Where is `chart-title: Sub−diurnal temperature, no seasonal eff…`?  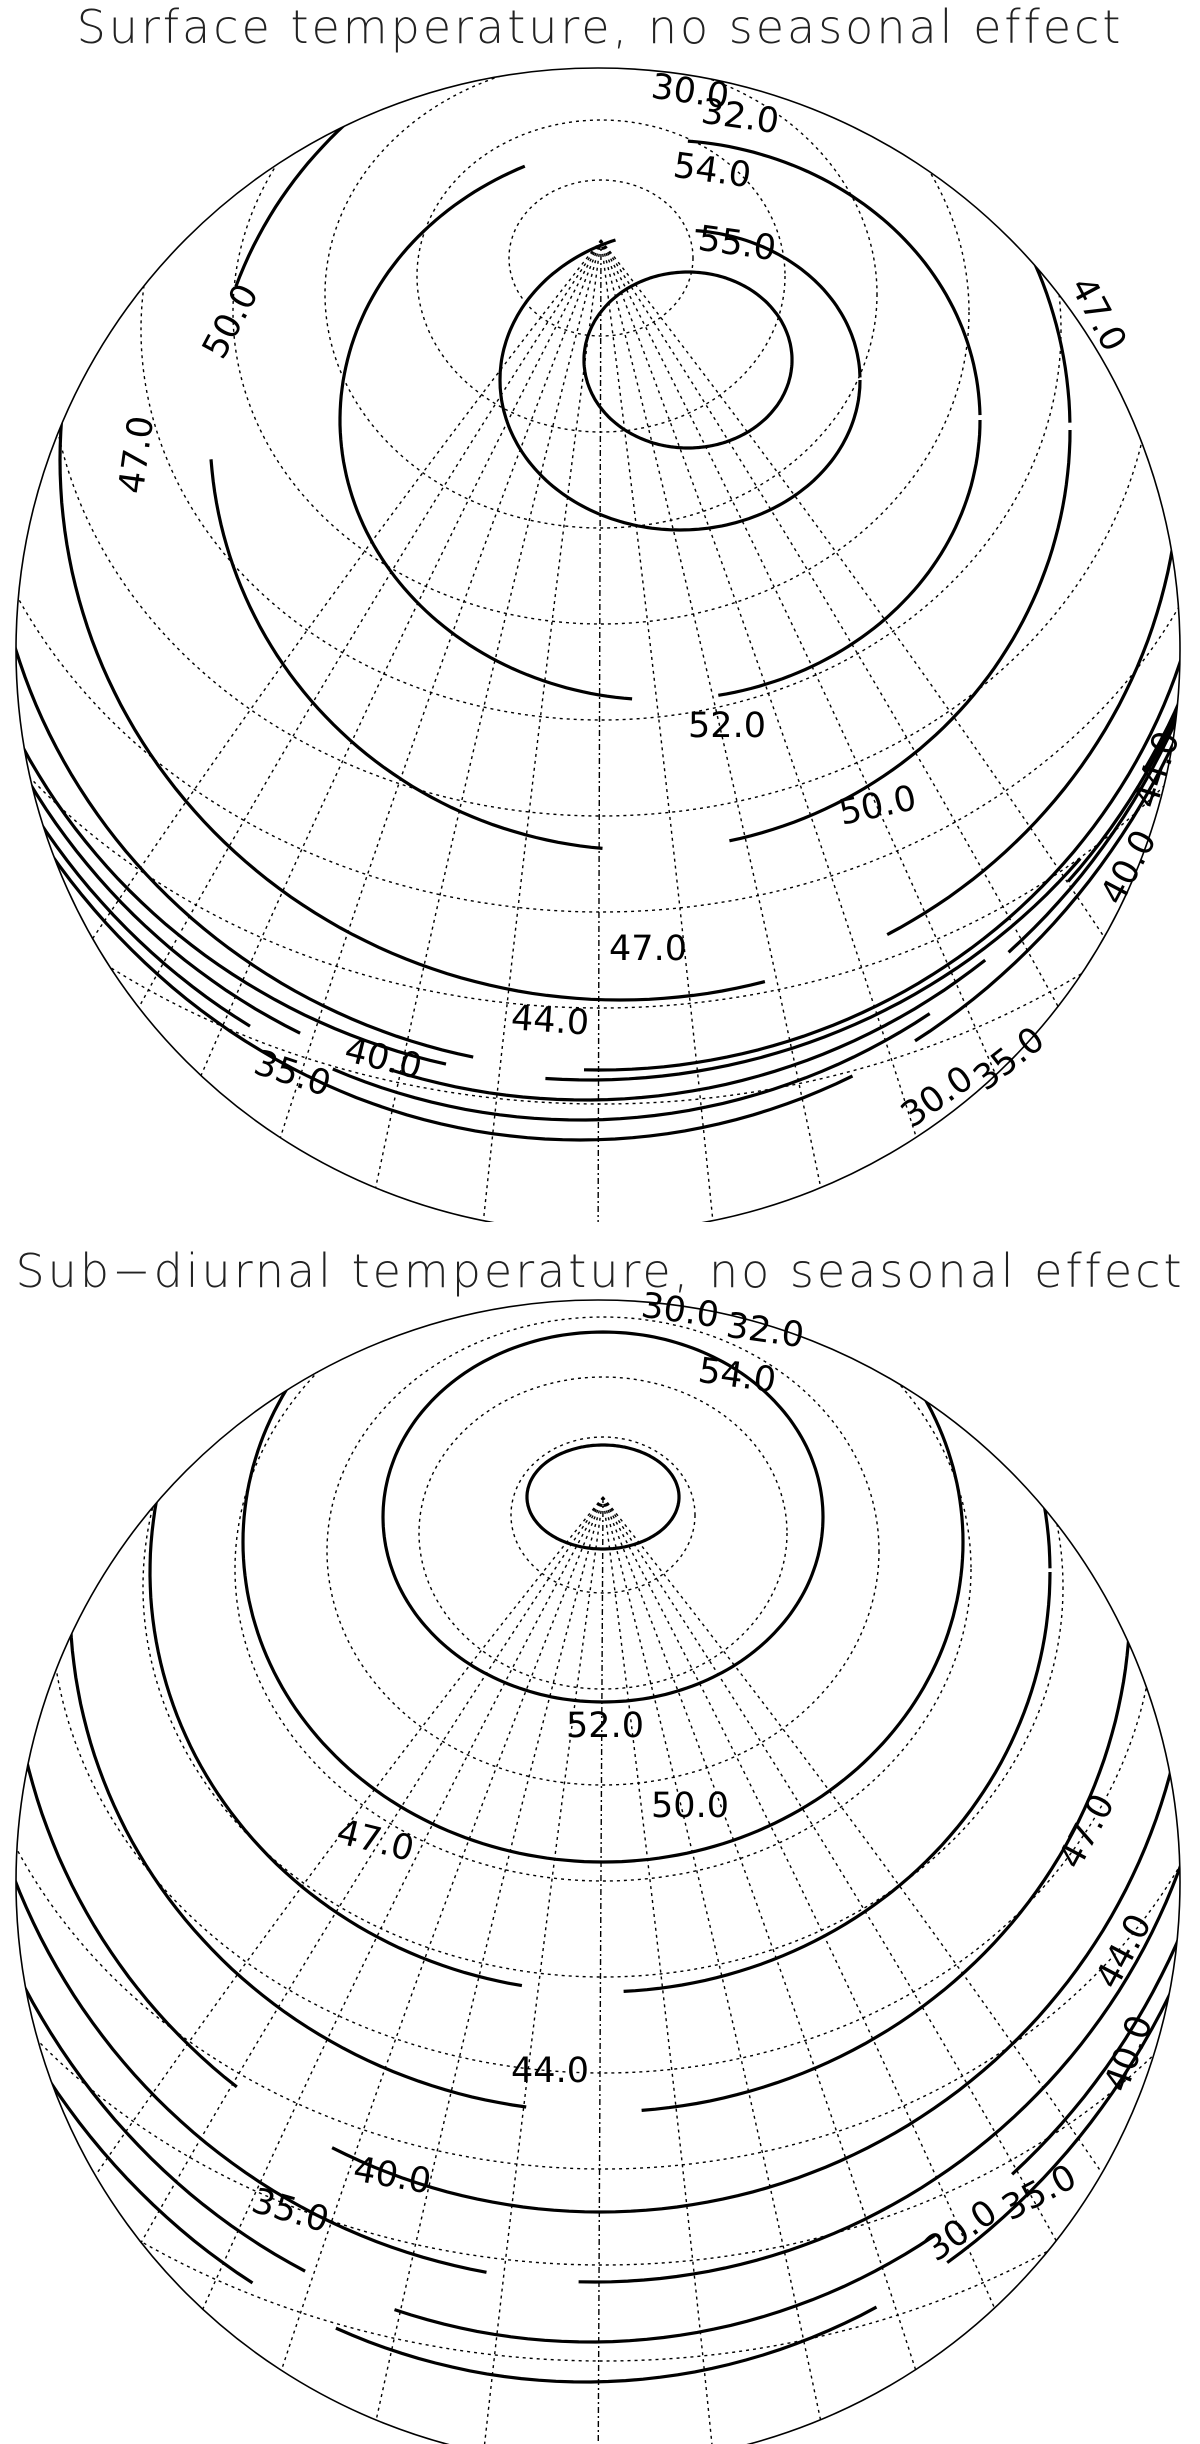
chart-title: Sub−diurnal temperature, no seasonal eff… is located at coordinates (600, 1271).